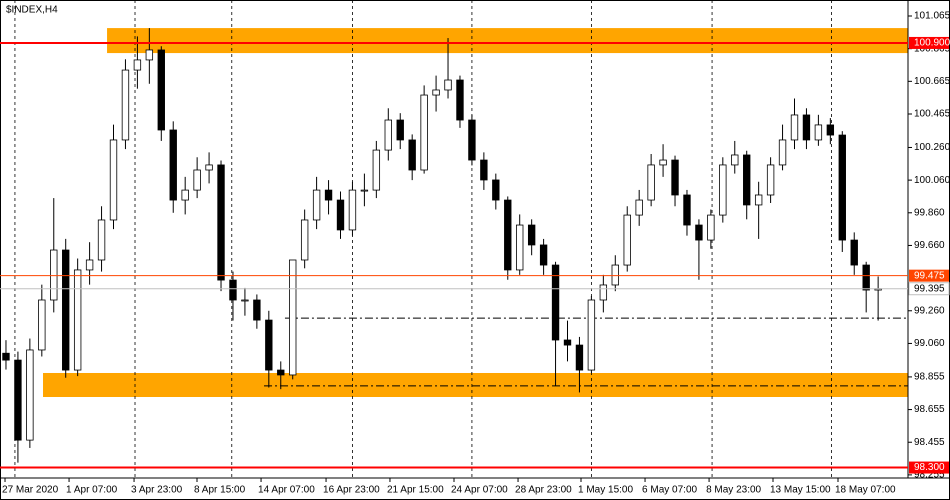 This screenshot has height=500, width=950. I want to click on x-tick-label: 13 May 15:00, so click(800, 490).